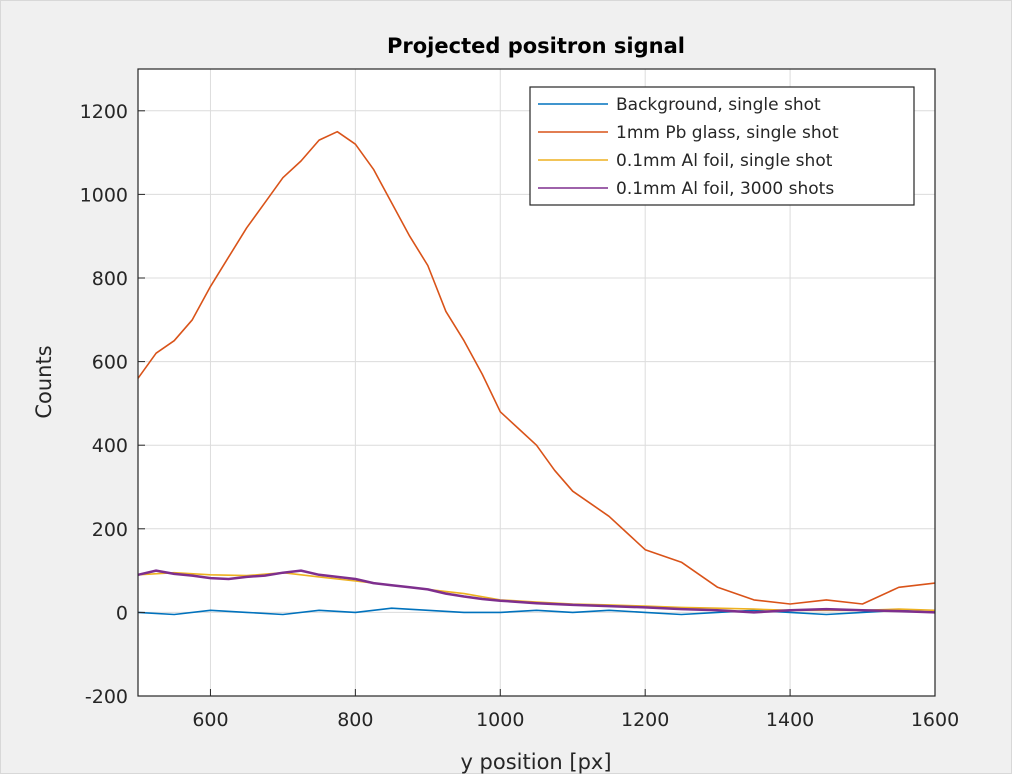  I want to click on x-axis-label: y position [px], so click(535, 762).